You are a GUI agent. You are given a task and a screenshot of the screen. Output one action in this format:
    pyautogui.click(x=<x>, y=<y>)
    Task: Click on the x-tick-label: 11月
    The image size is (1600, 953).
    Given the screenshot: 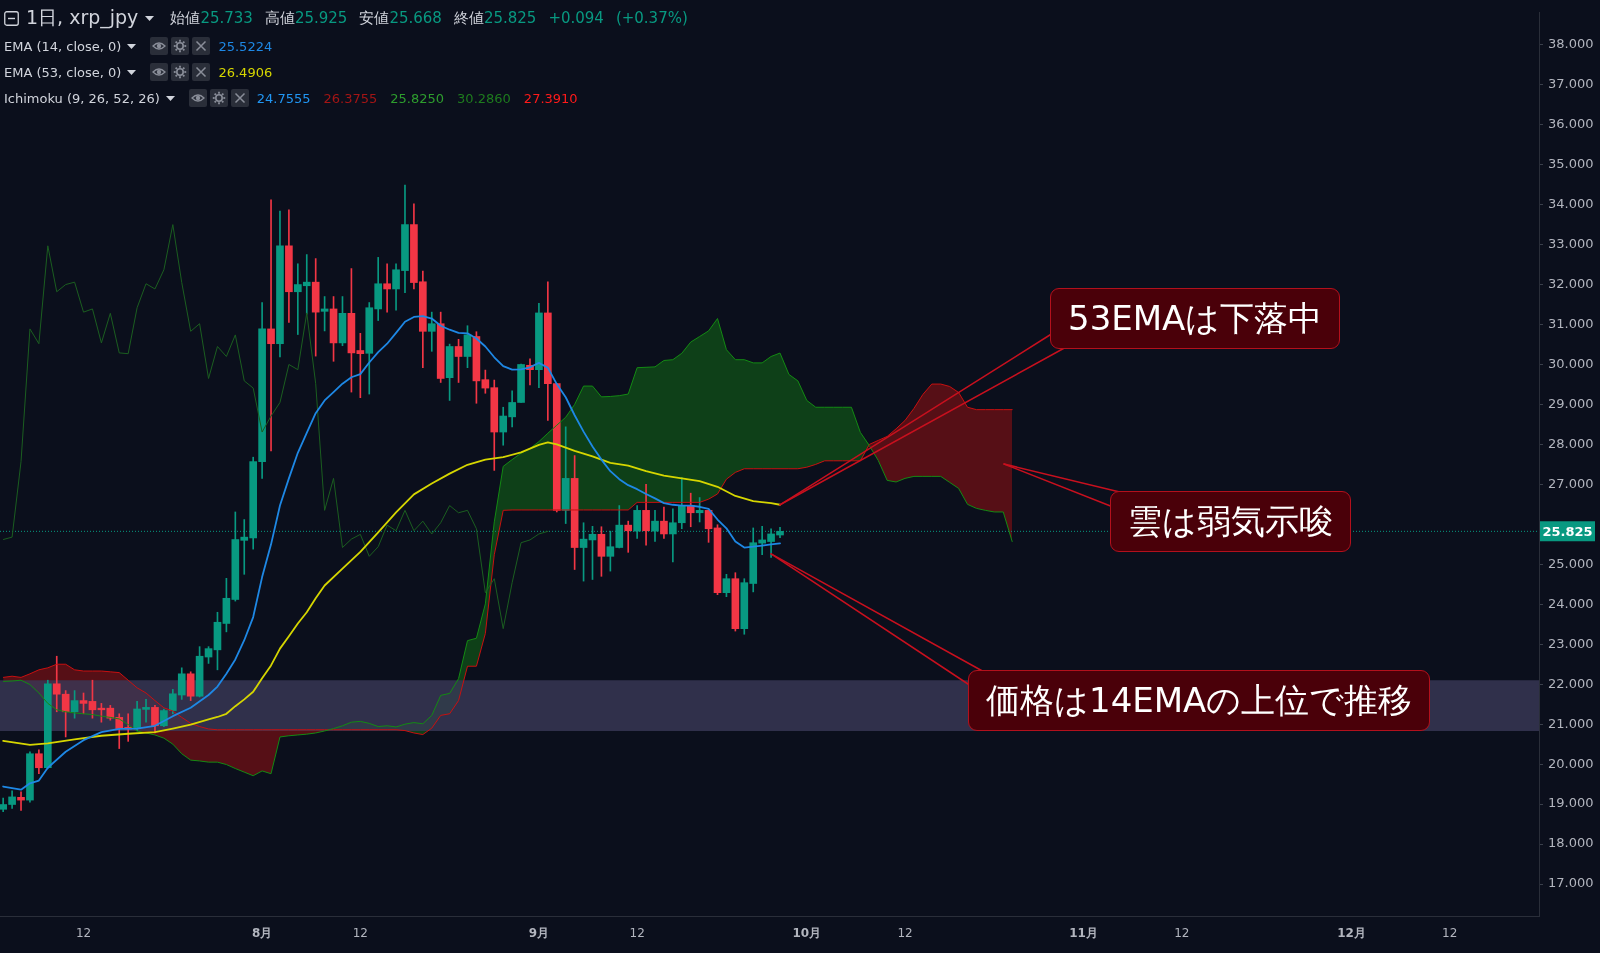 What is the action you would take?
    pyautogui.click(x=1083, y=933)
    